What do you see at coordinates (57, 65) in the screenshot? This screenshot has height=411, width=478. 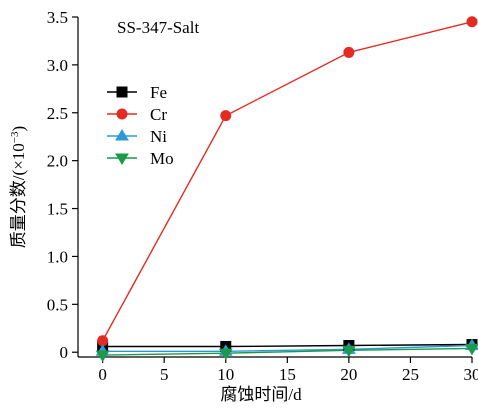 I see `y-tick-label: 3.0` at bounding box center [57, 65].